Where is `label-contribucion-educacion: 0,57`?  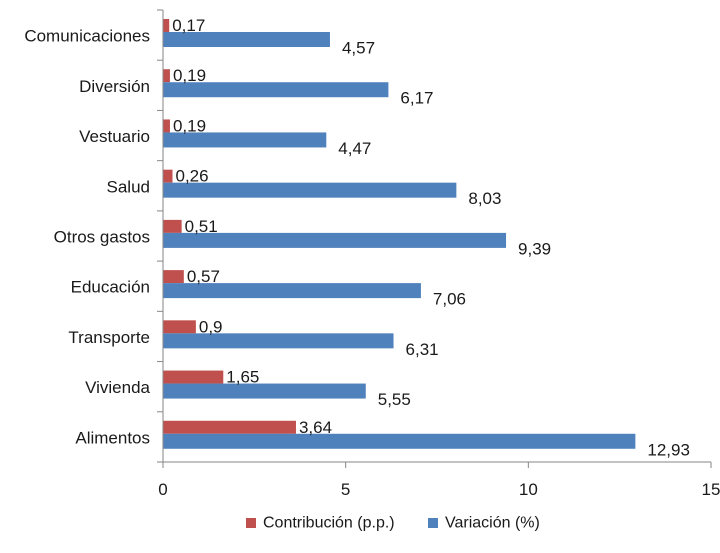 label-contribucion-educacion: 0,57 is located at coordinates (203, 276).